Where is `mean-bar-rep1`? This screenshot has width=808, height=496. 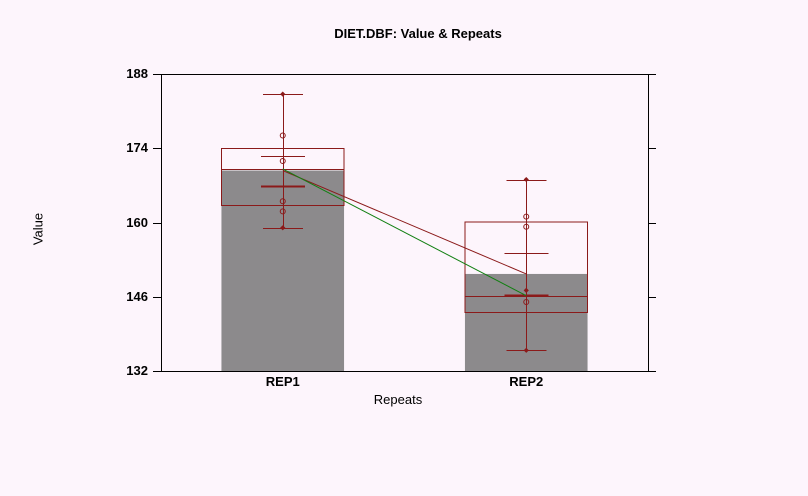
mean-bar-rep1 is located at coordinates (283, 270).